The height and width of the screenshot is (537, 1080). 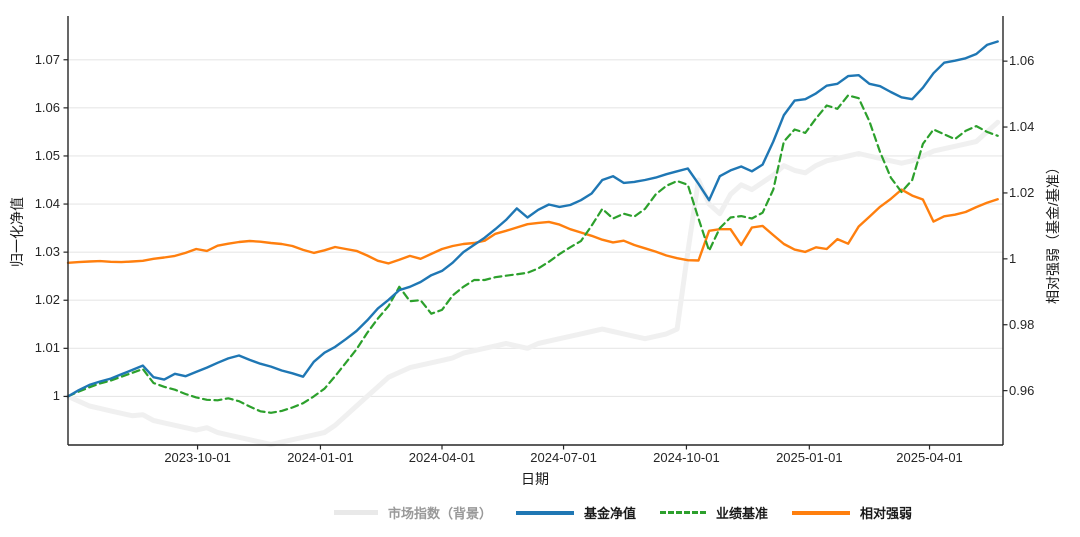 I want to click on tick-label: 2025-01-01, so click(x=809, y=457).